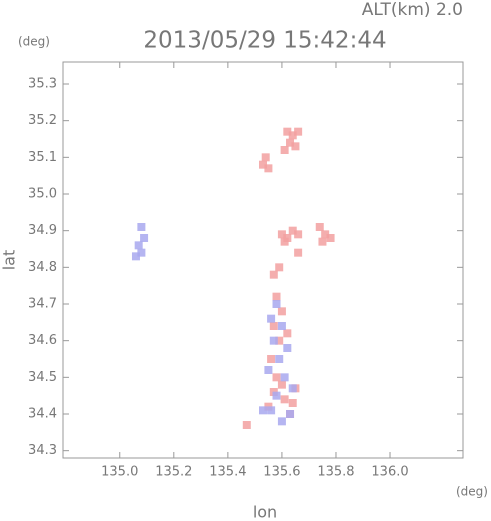  Describe the element at coordinates (42, 340) in the screenshot. I see `y-tick-label: 34.6` at that location.